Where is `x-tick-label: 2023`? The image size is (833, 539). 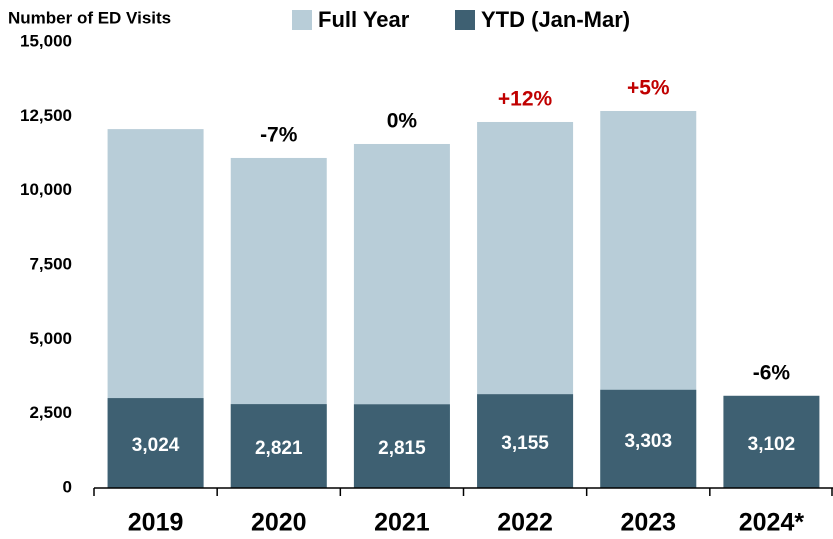 x-tick-label: 2023 is located at coordinates (648, 523).